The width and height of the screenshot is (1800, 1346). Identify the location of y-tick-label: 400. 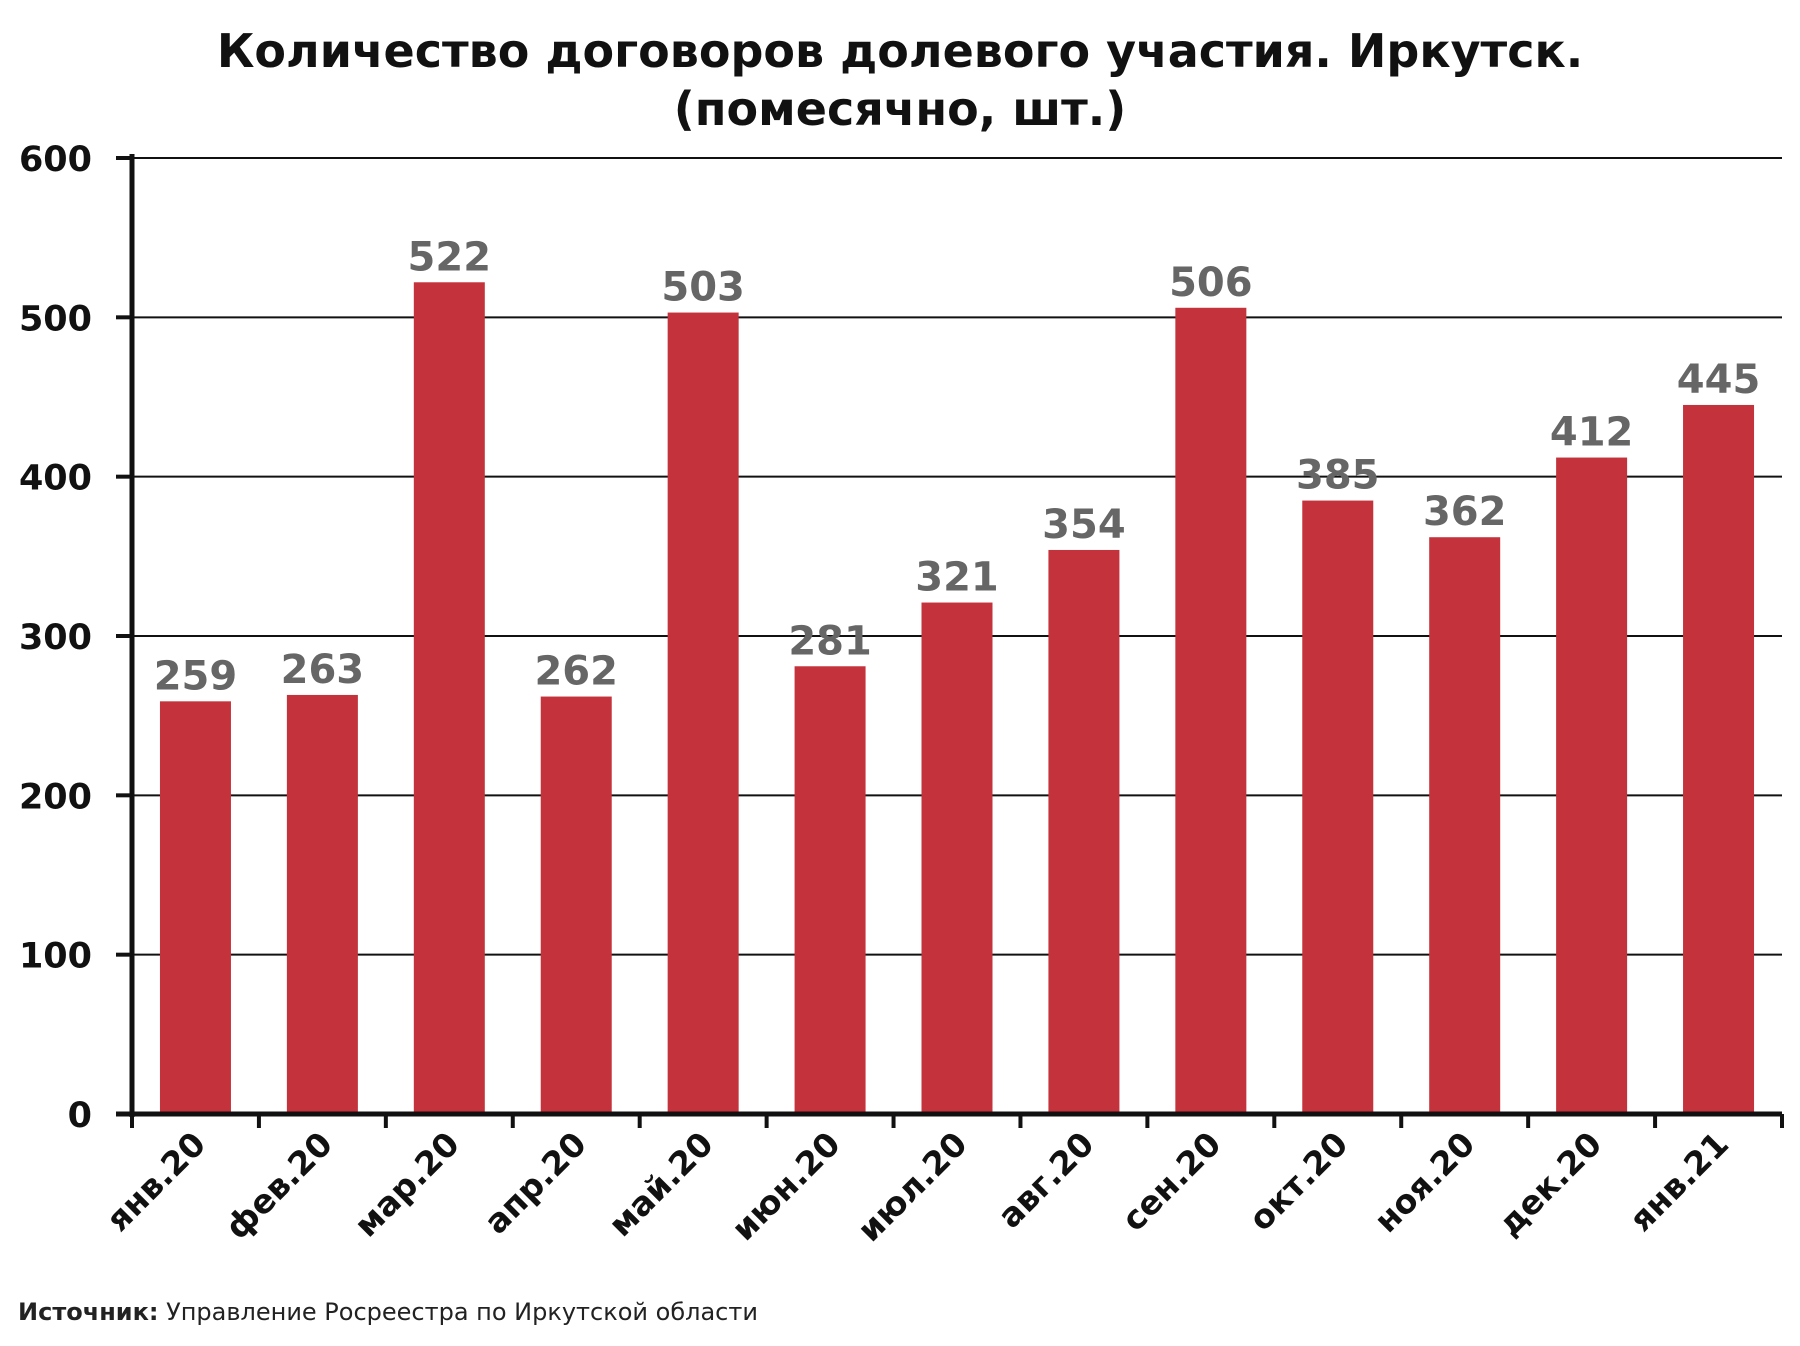
(55, 479).